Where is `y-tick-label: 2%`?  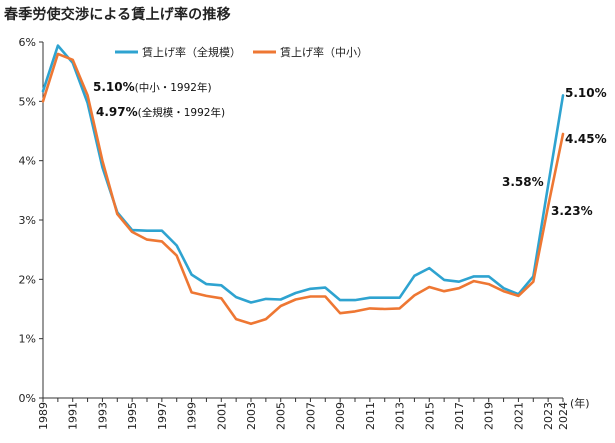 y-tick-label: 2% is located at coordinates (27, 279).